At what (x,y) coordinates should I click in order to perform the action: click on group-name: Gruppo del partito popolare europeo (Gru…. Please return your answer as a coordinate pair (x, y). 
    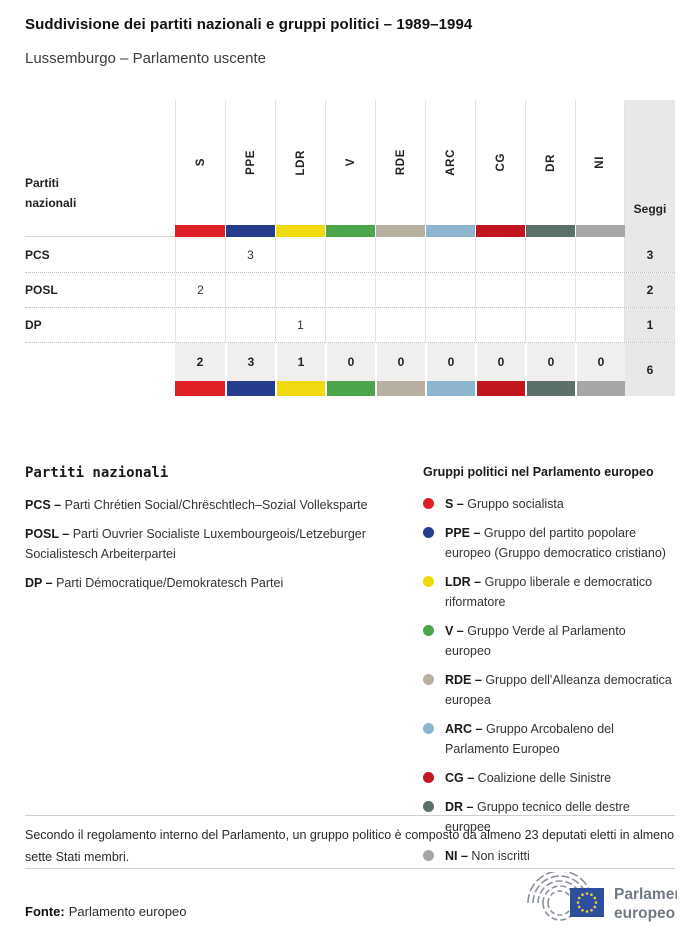
    Looking at the image, I should click on (555, 543).